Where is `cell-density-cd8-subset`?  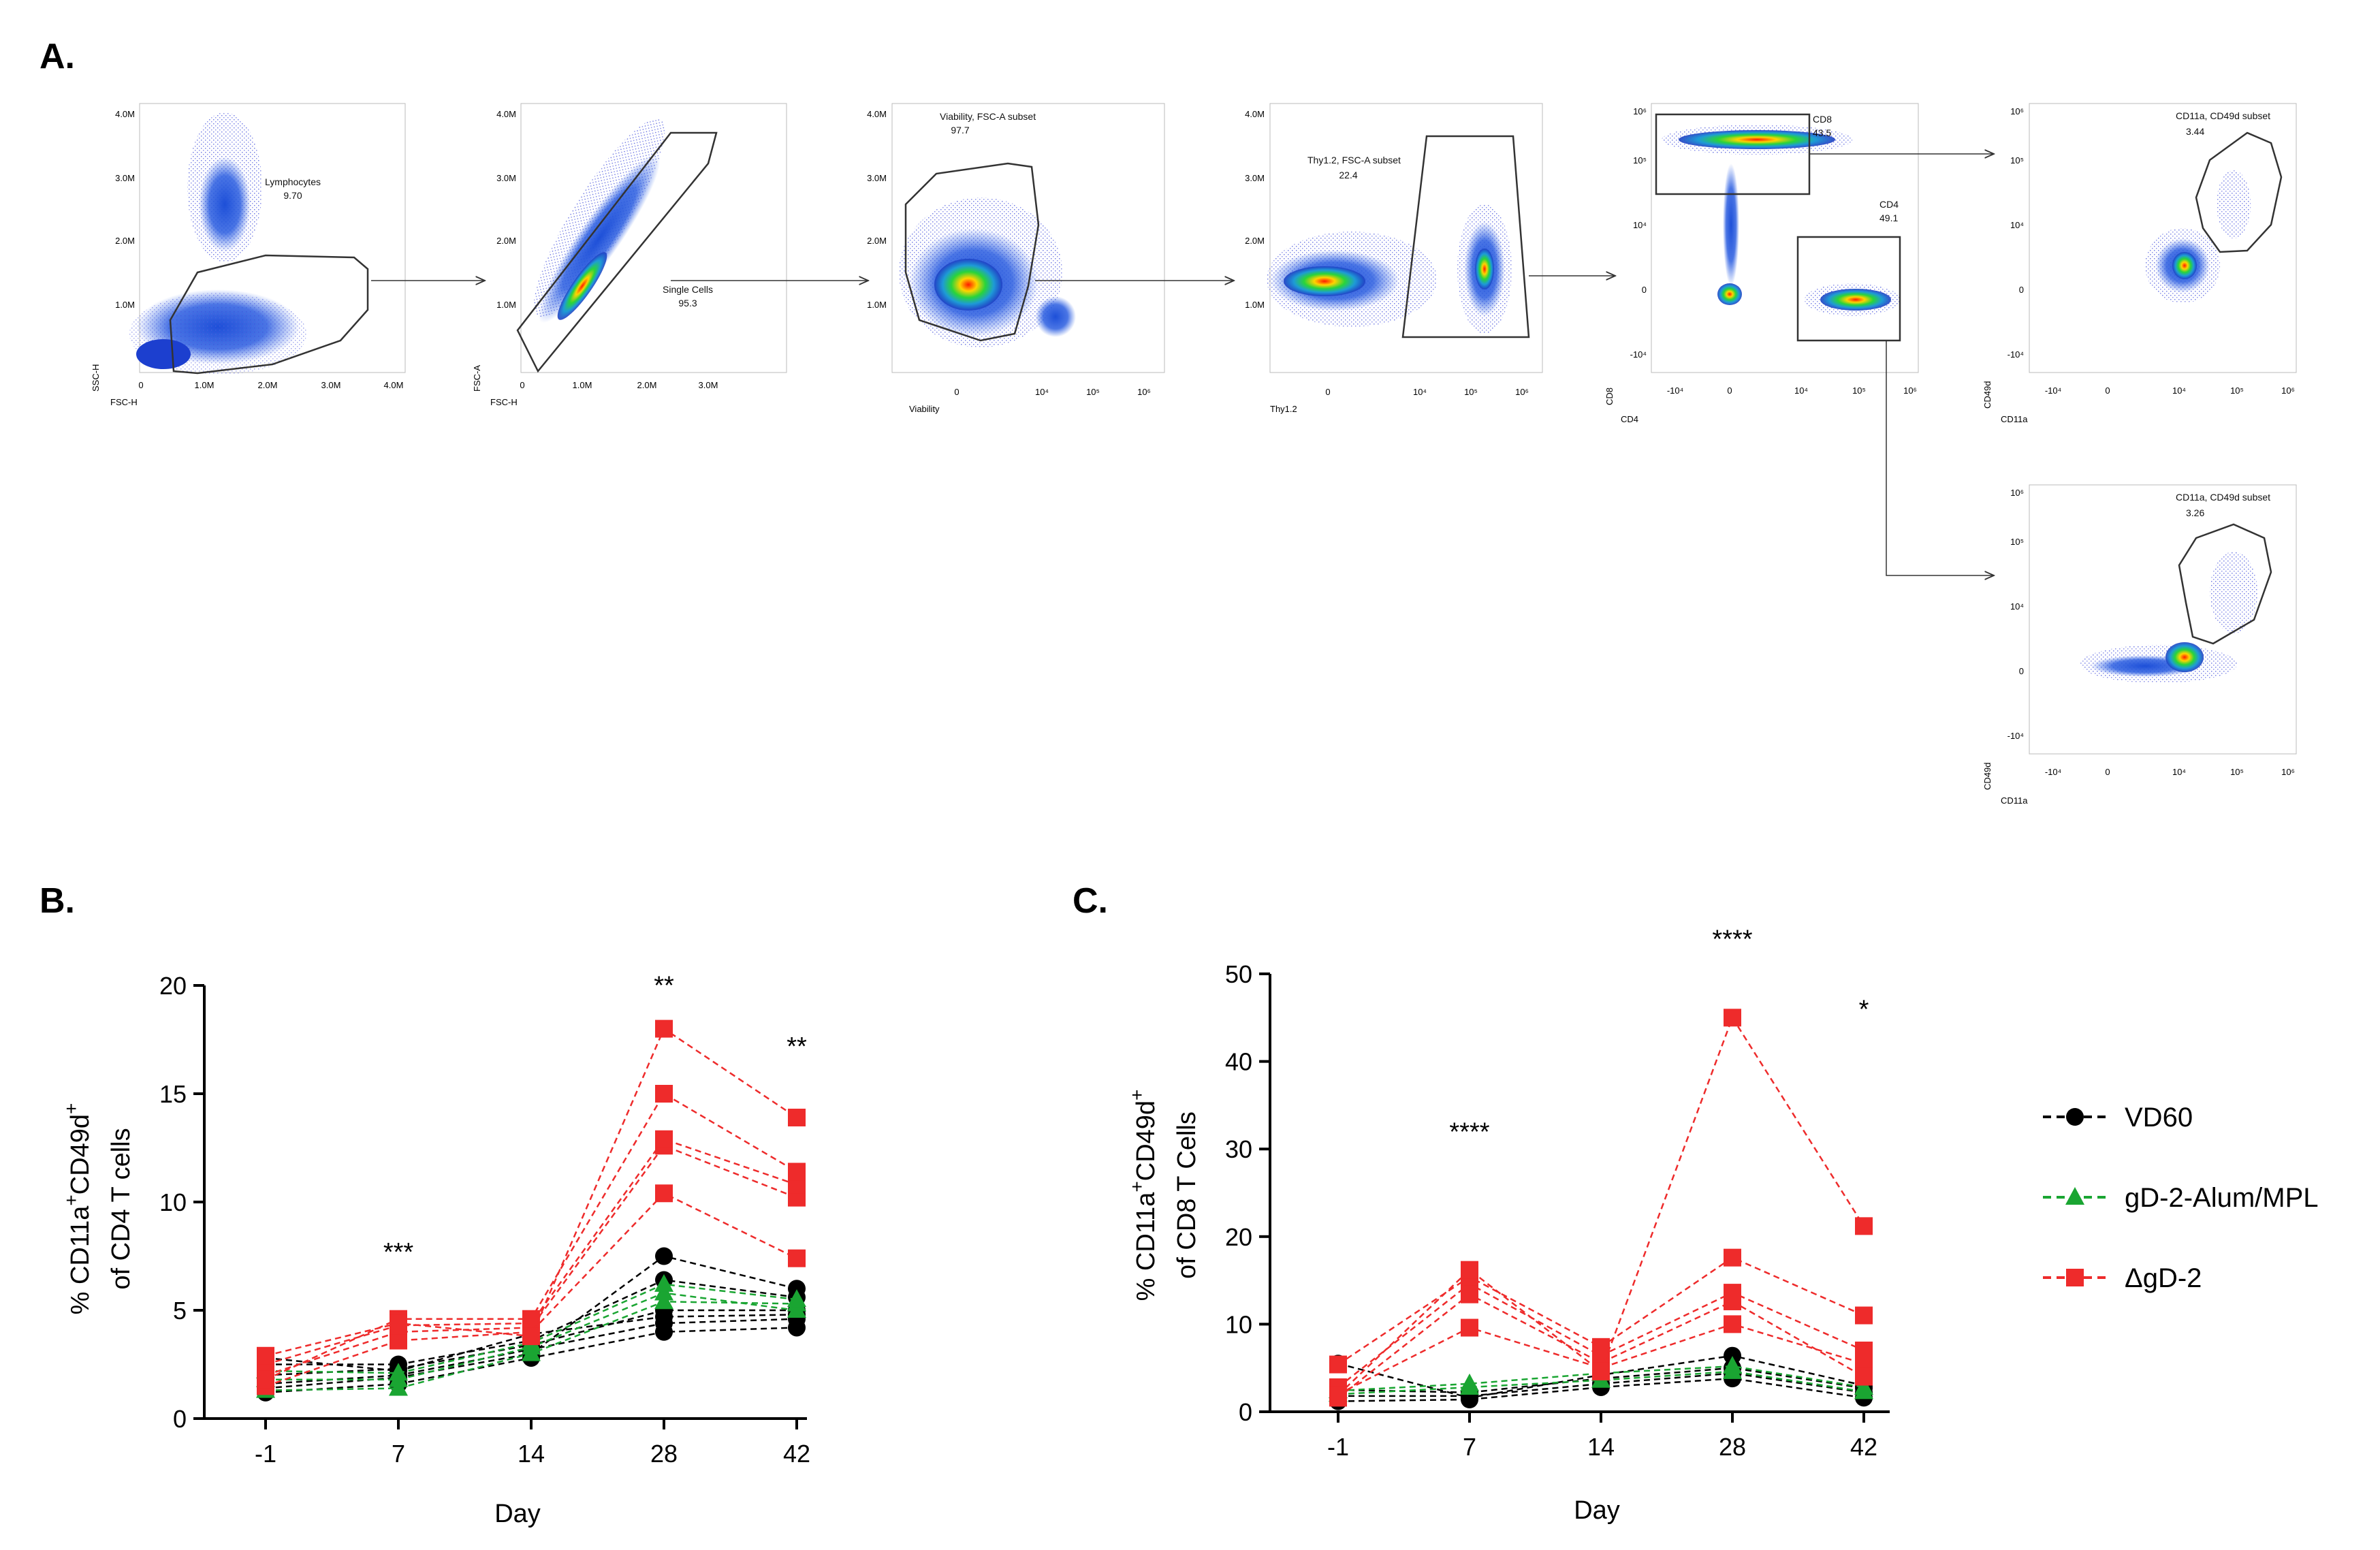 cell-density-cd8-subset is located at coordinates (2198, 237).